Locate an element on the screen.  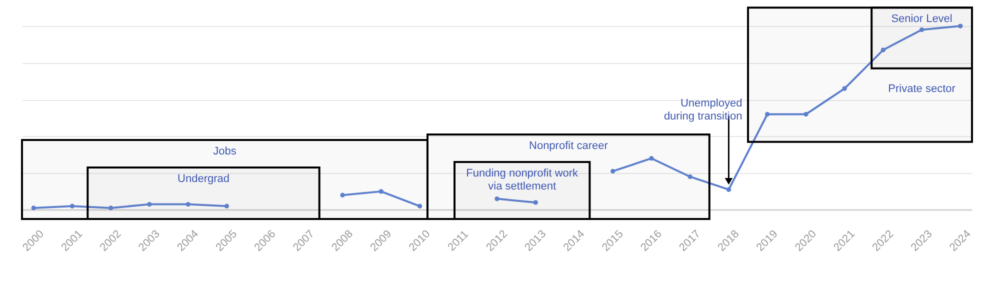
band-label: Funding nonprofit work via settlement is located at coordinates (522, 180).